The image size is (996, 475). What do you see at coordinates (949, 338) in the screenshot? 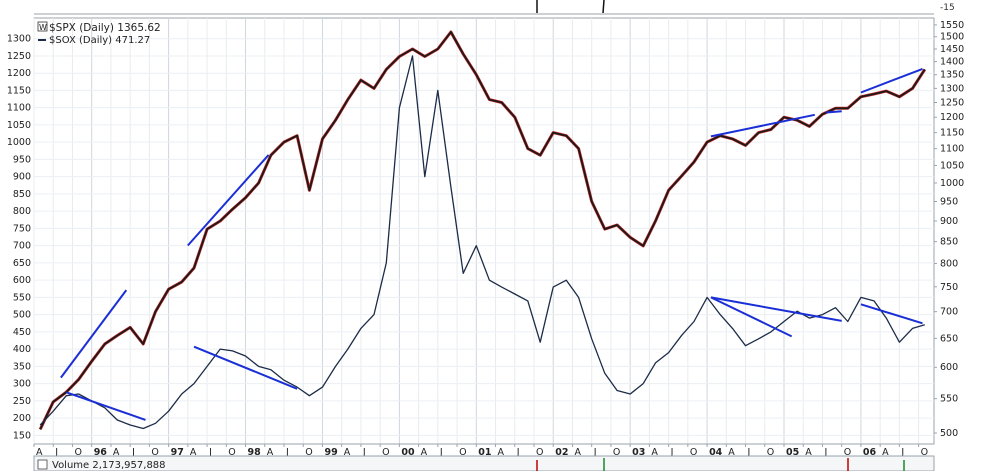
I see `y-right-tick-label: 650` at bounding box center [949, 338].